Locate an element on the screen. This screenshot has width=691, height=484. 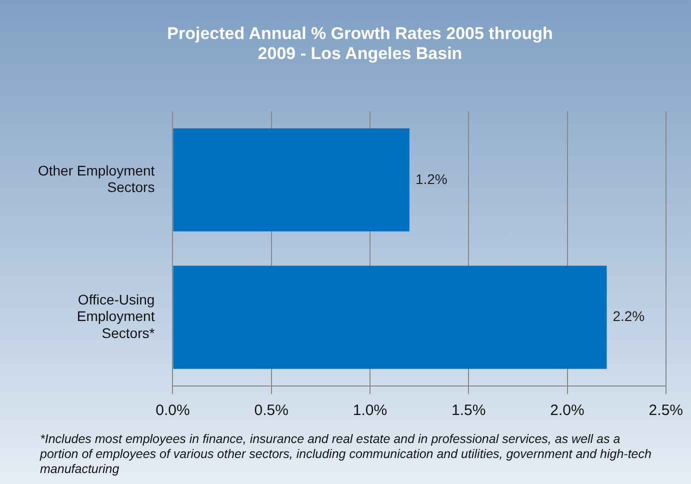
x-tick-label: 0.5% is located at coordinates (271, 411).